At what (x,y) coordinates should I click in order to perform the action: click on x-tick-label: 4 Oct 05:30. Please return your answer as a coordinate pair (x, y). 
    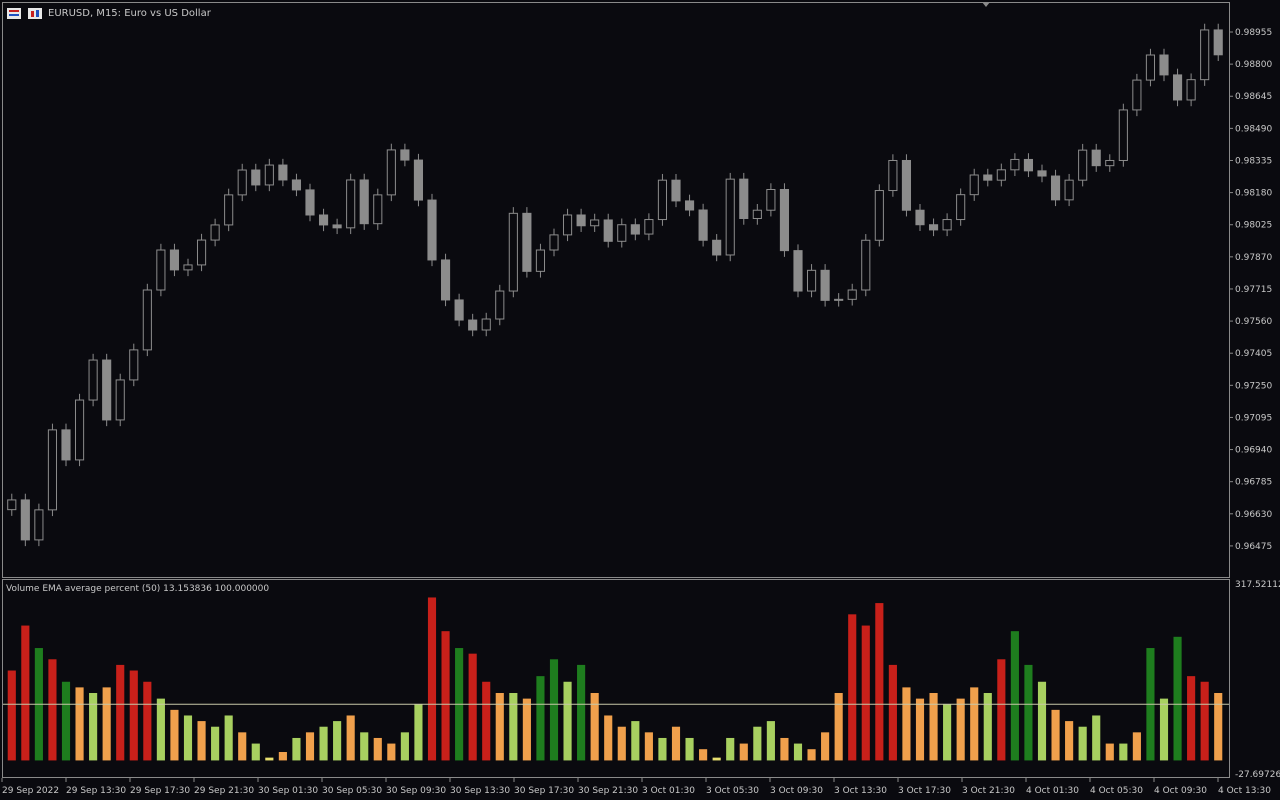
    Looking at the image, I should click on (1116, 791).